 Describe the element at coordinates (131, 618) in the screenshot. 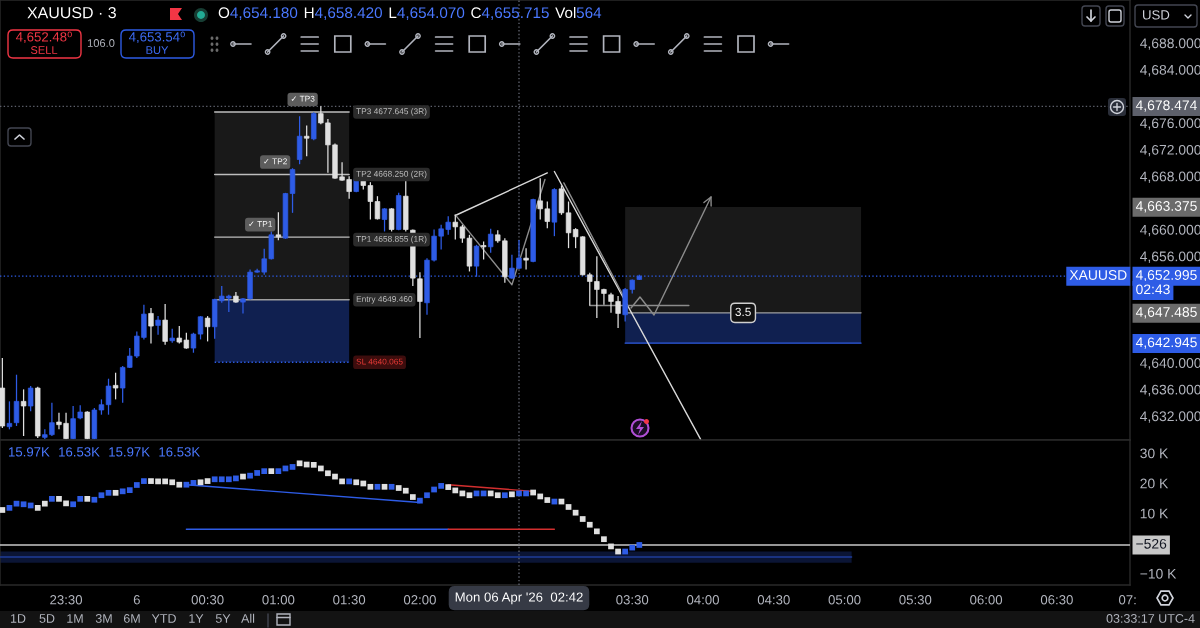

I see `text: 6M` at that location.